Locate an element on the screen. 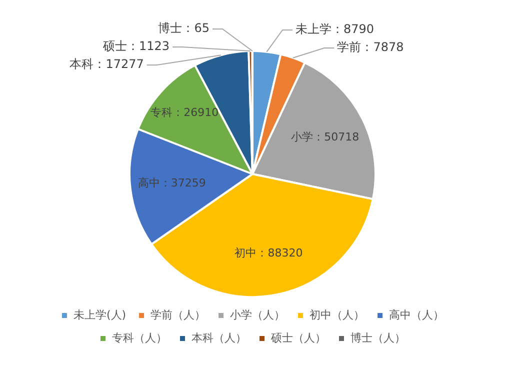  data-label: 初中：88320 is located at coordinates (268, 253).